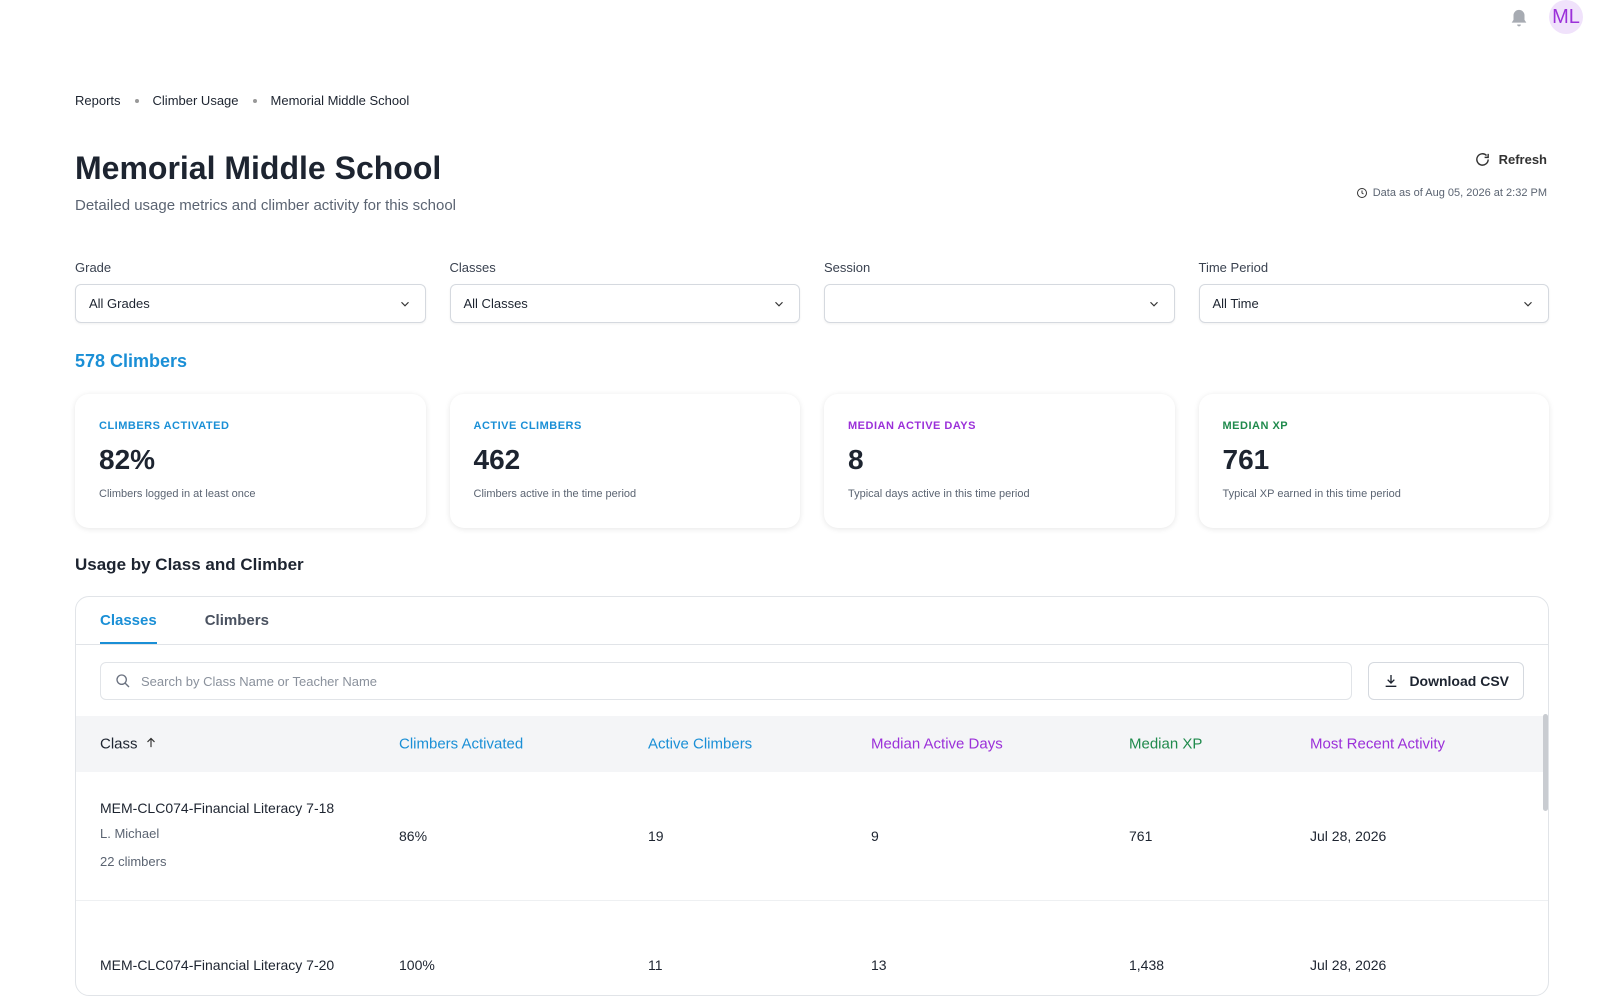 Image resolution: width=1600 pixels, height=996 pixels. Describe the element at coordinates (93, 267) in the screenshot. I see `filter-label: Grade` at that location.